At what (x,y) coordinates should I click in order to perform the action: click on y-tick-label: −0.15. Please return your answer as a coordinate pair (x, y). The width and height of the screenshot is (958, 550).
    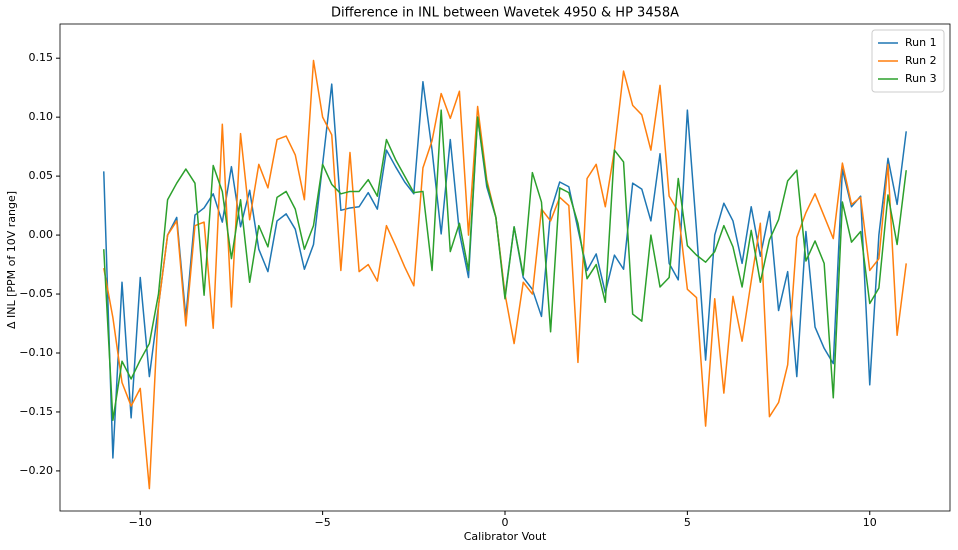
    Looking at the image, I should click on (36, 411).